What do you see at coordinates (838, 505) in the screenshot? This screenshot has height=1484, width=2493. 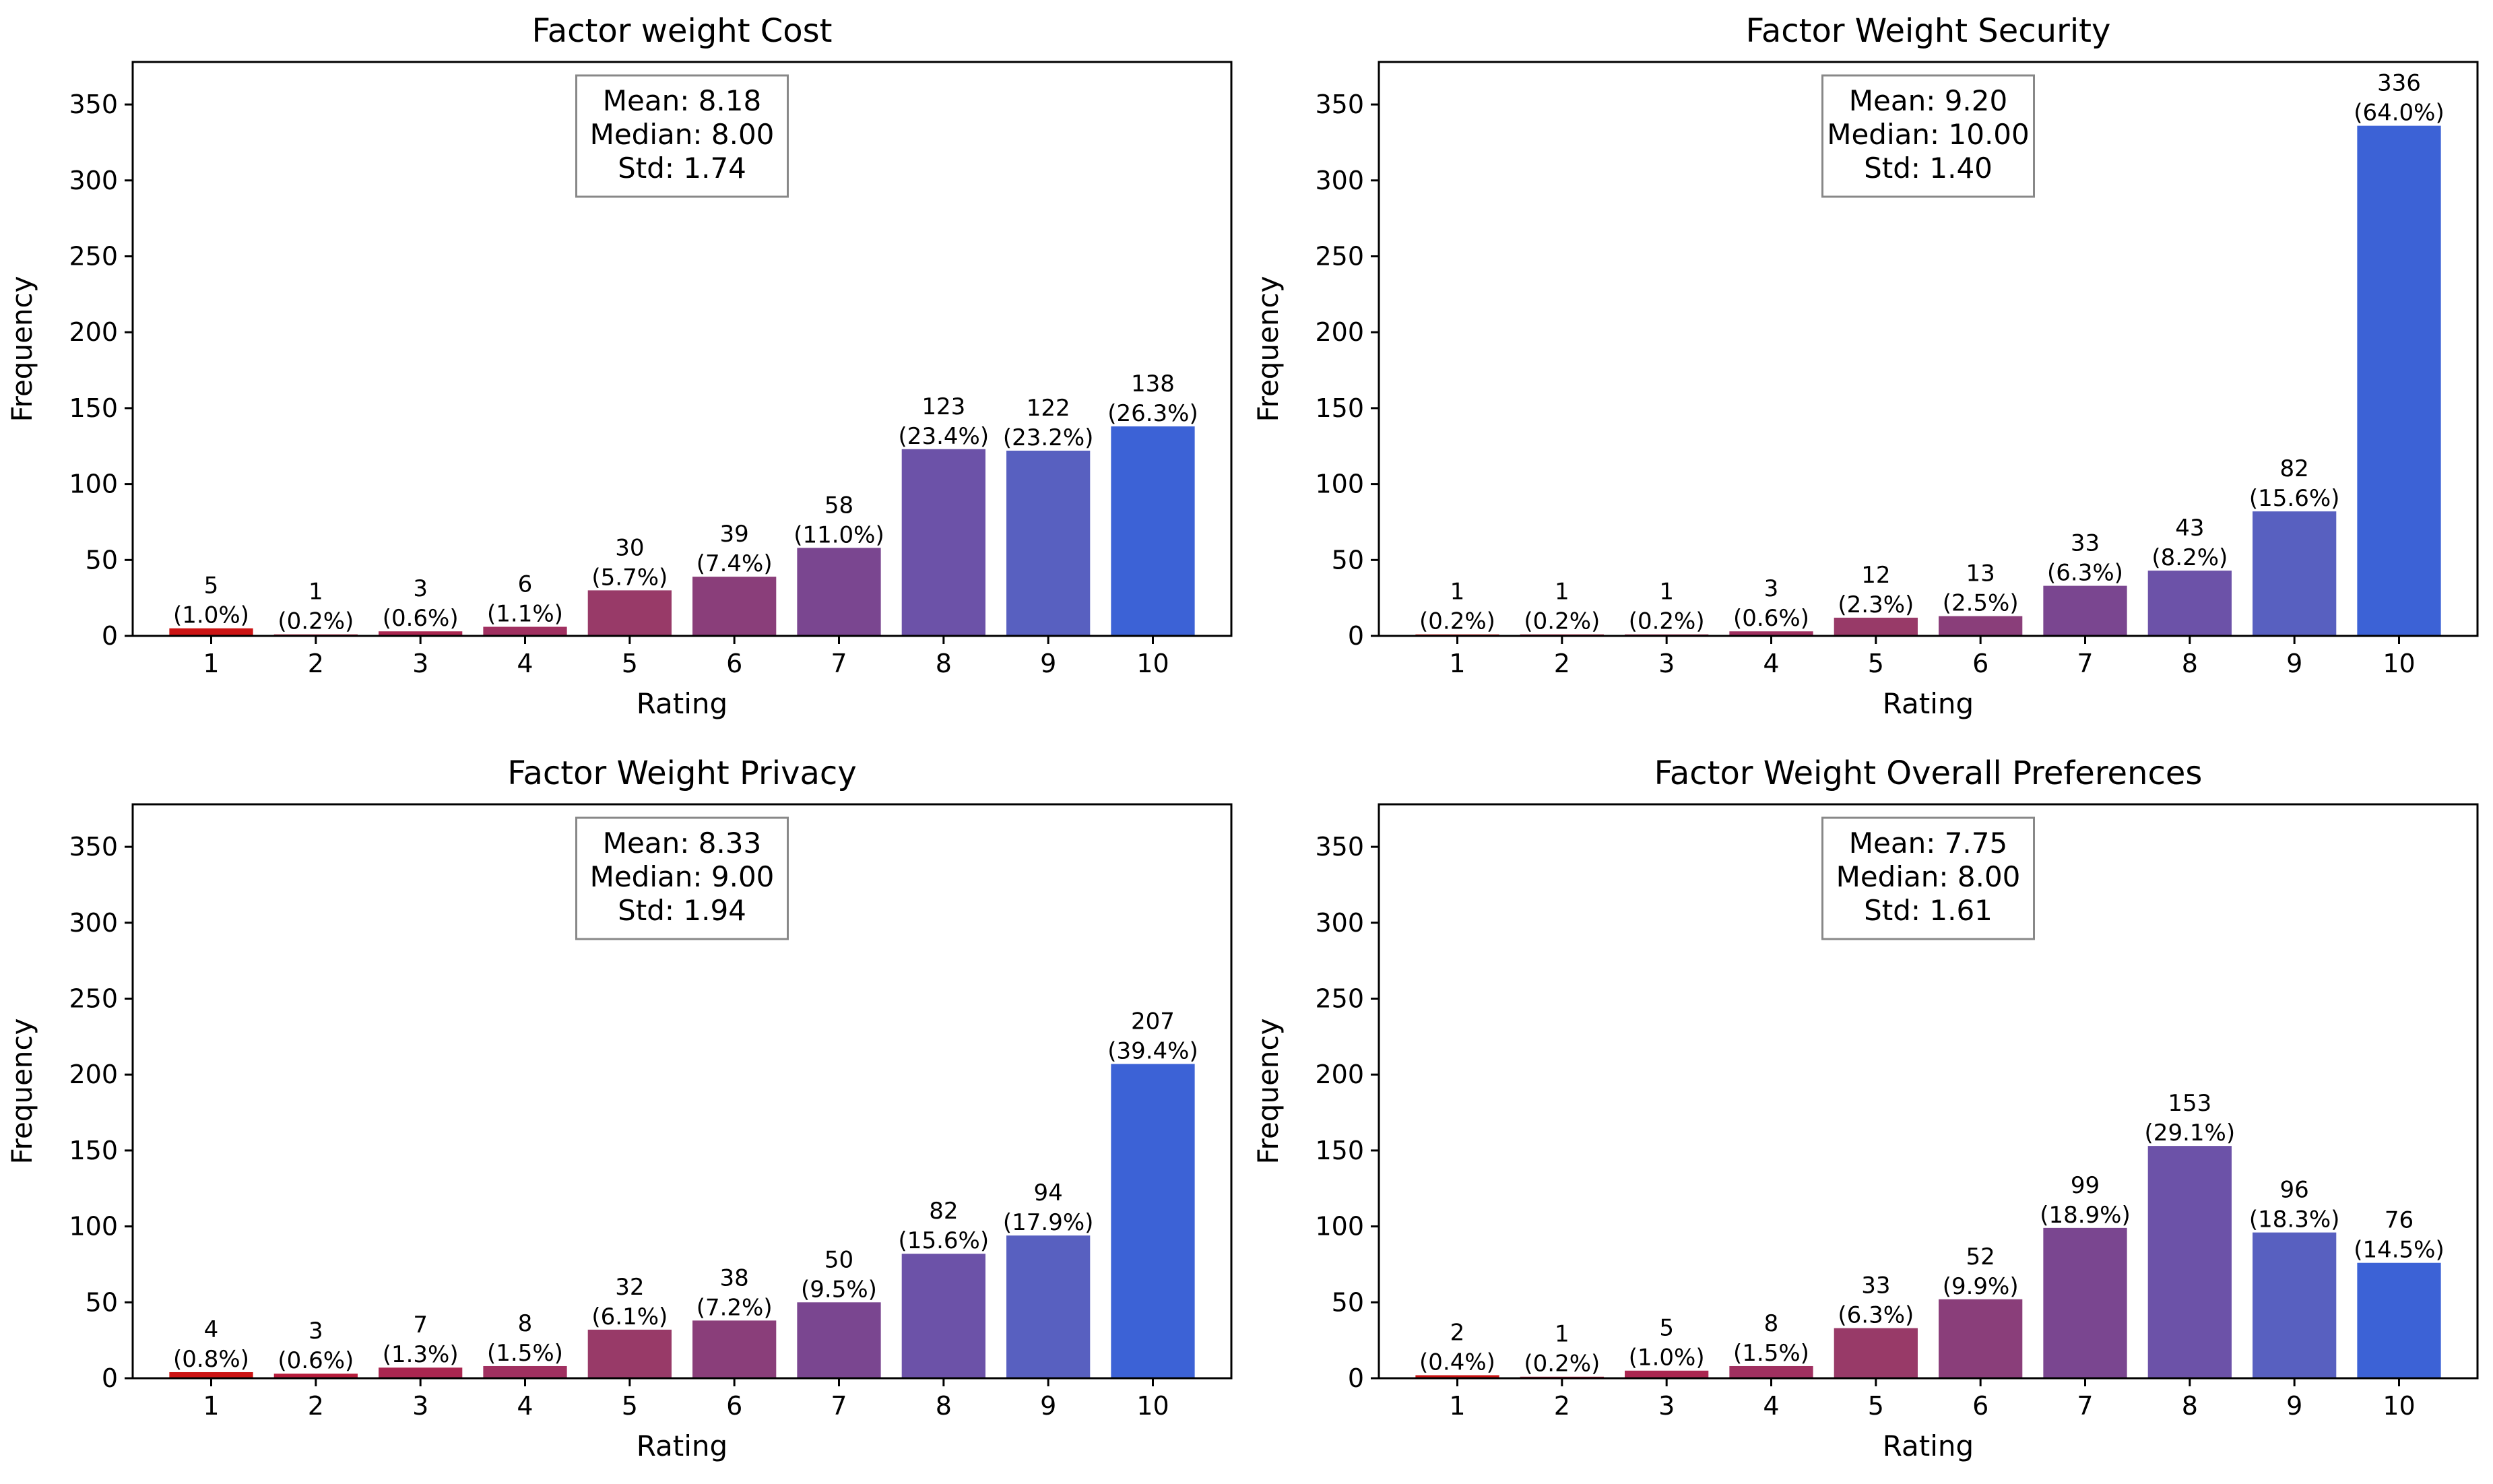 I see `bar-count-label: 58` at bounding box center [838, 505].